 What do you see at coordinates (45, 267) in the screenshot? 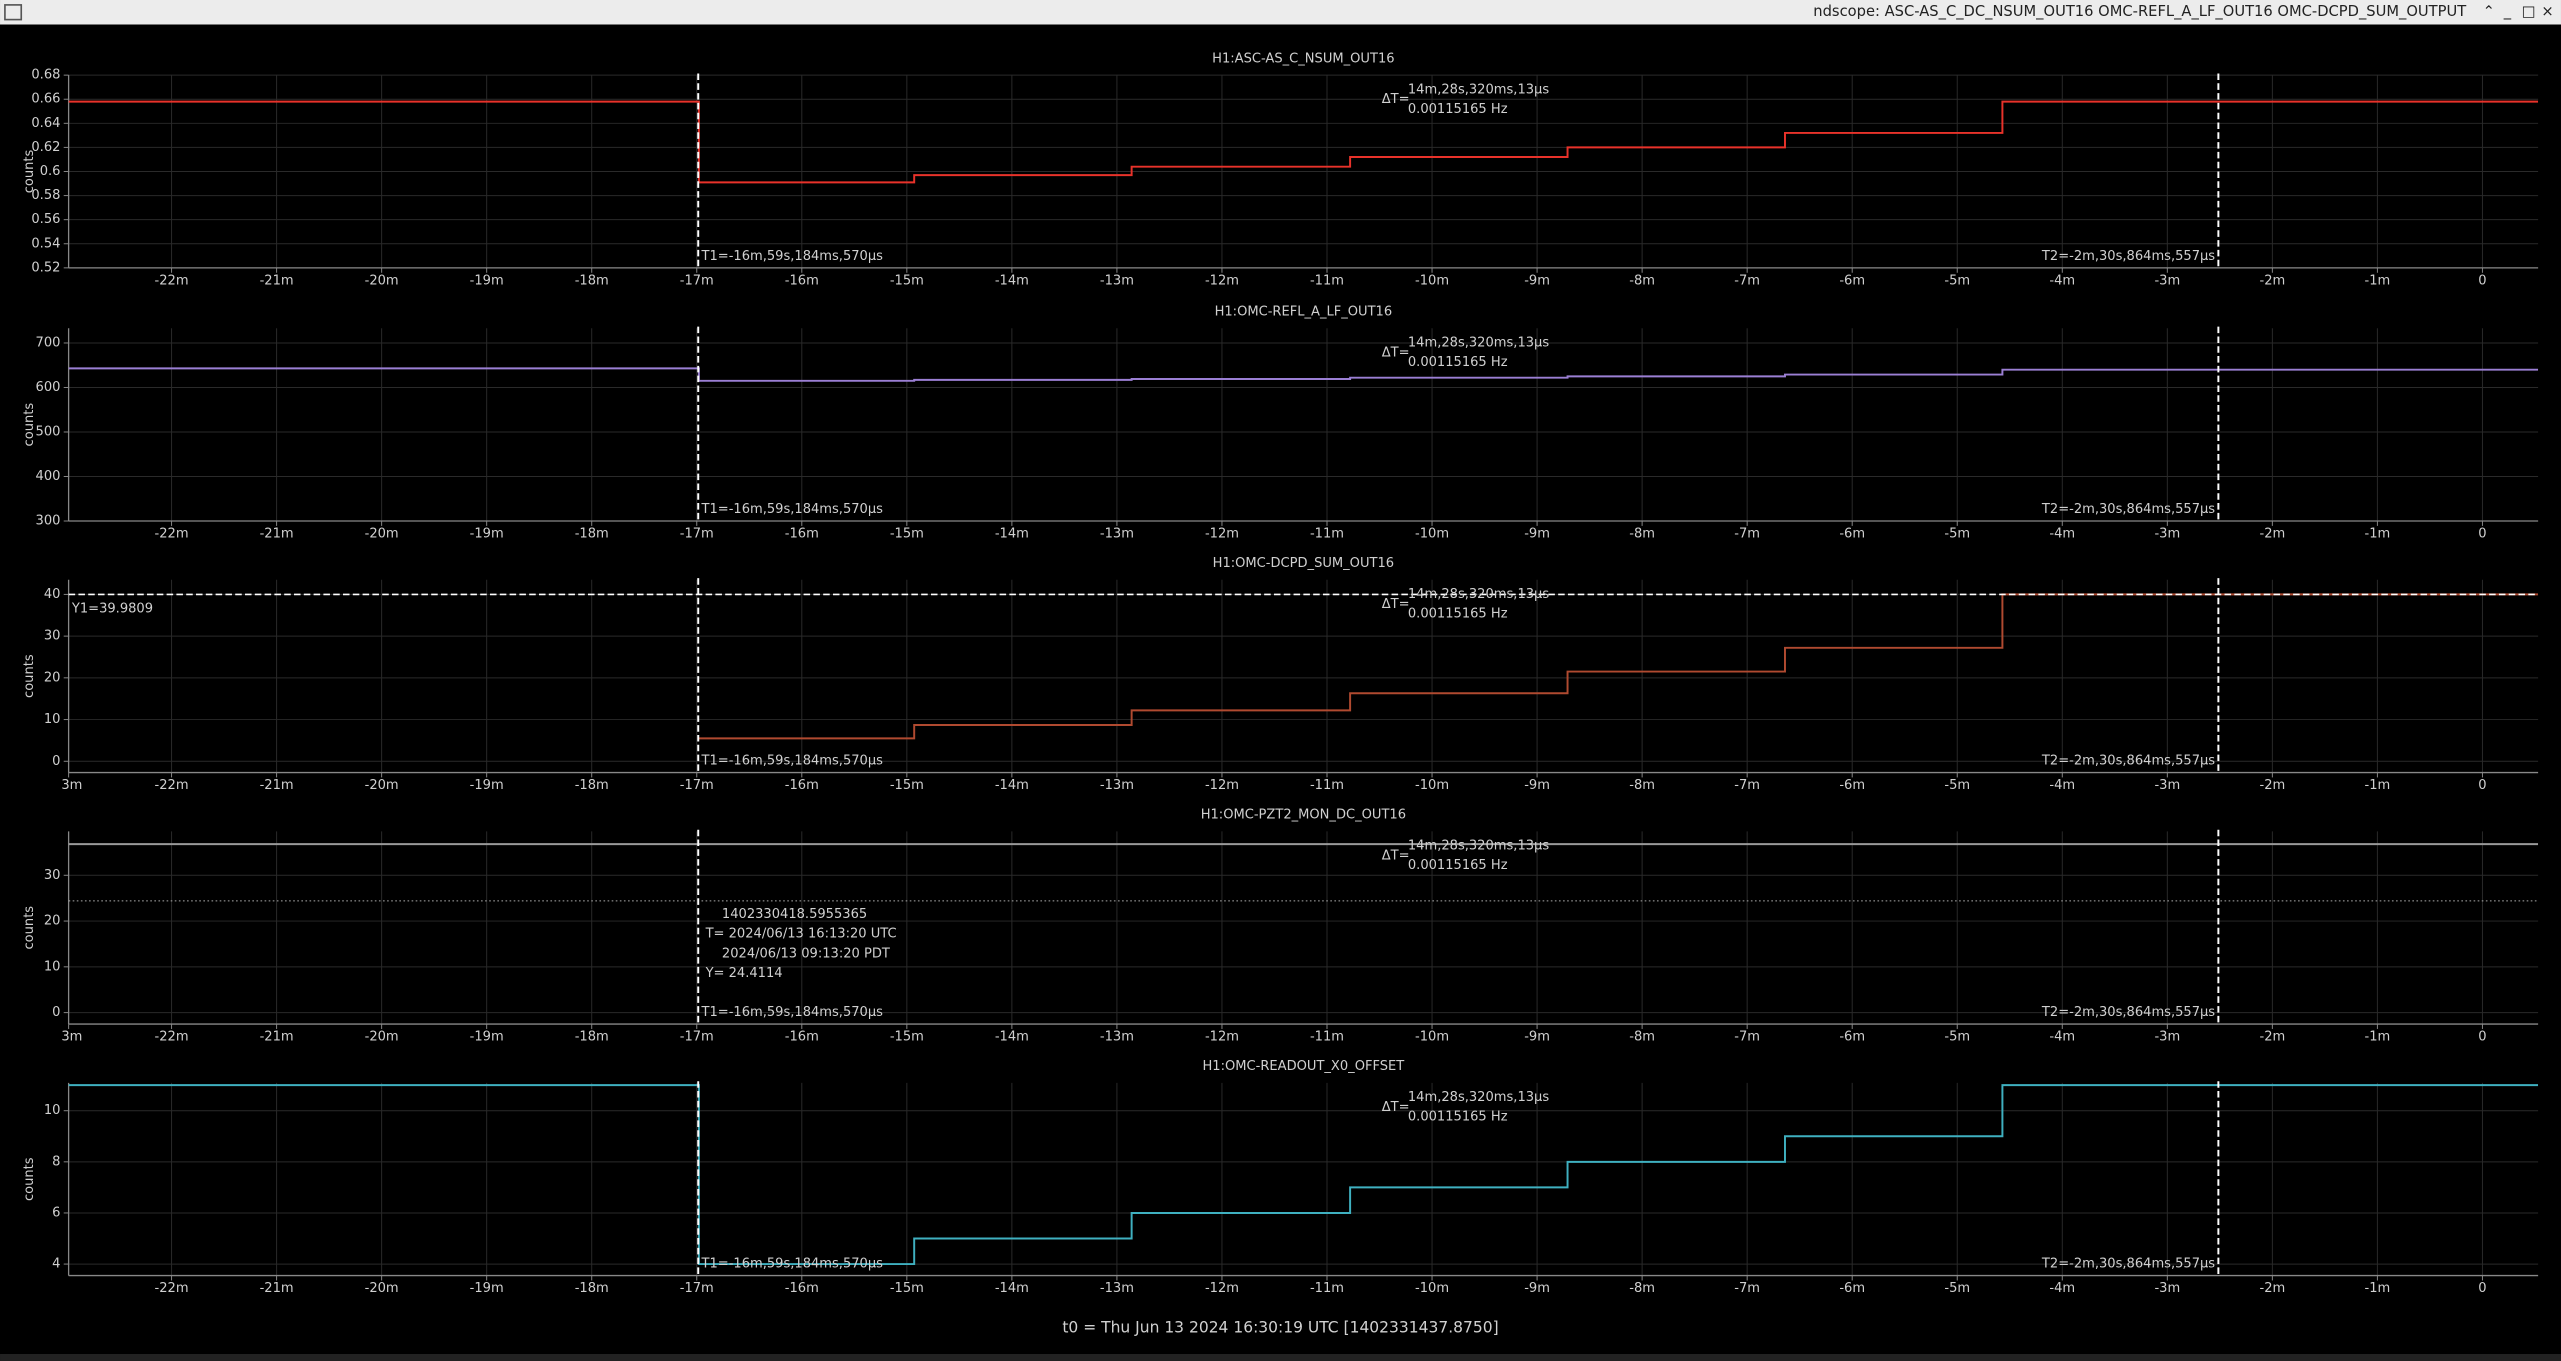
I see `y-tick-label: 0.52` at bounding box center [45, 267].